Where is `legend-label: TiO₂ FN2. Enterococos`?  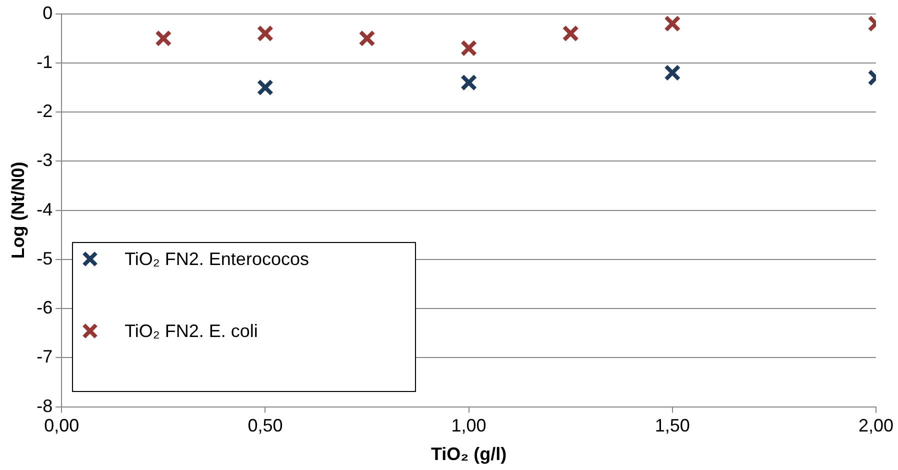 legend-label: TiO₂ FN2. Enterococos is located at coordinates (216, 259).